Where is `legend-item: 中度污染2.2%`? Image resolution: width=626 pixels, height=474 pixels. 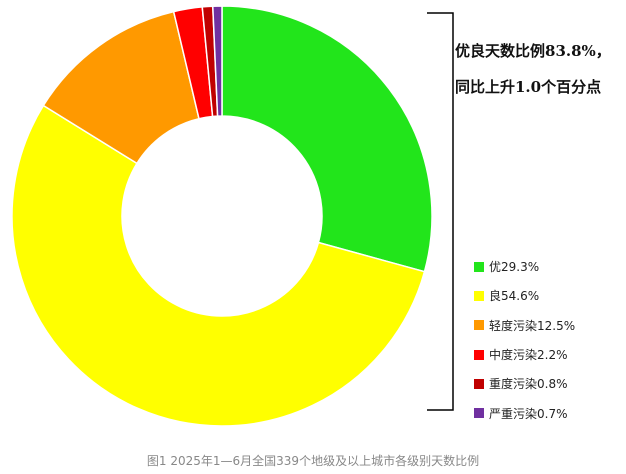
legend-item: 中度污染2.2% is located at coordinates (524, 354).